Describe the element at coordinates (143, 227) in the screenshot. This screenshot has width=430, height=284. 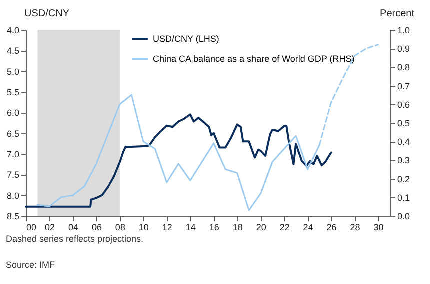
I see `x-tick-label: 10` at that location.